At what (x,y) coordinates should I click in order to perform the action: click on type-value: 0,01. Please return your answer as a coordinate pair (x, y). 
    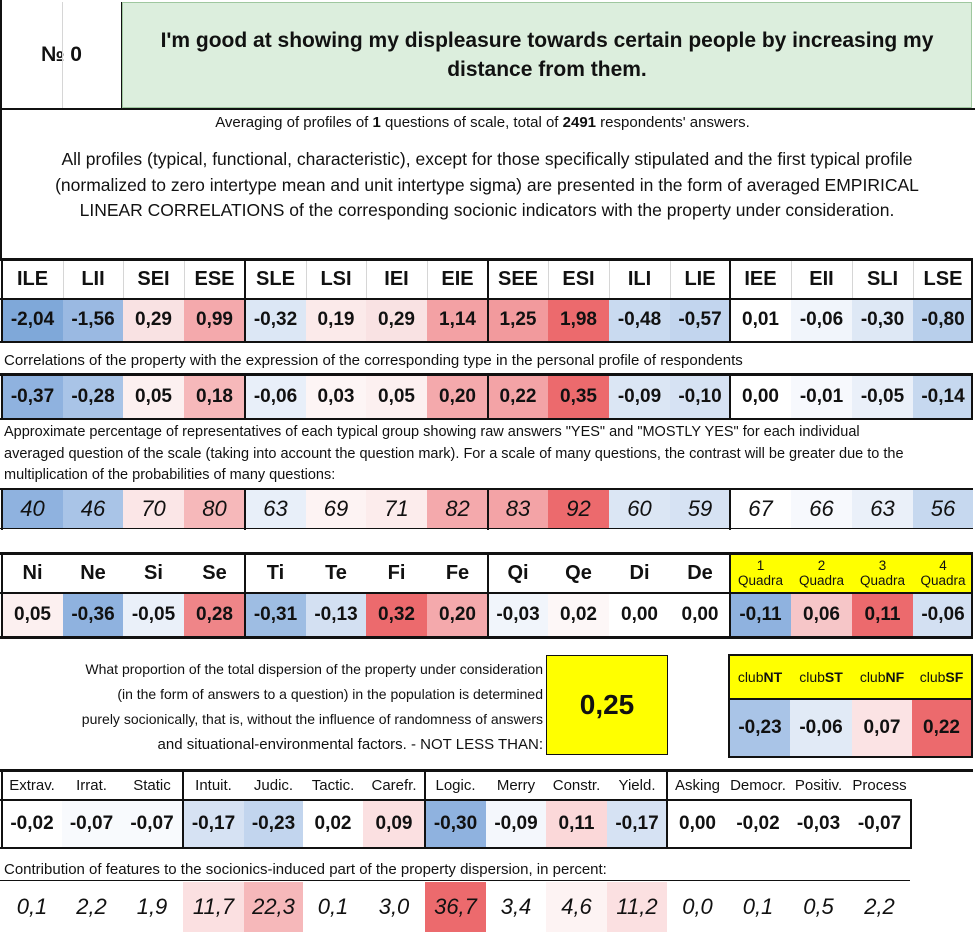
    Looking at the image, I should click on (760, 320).